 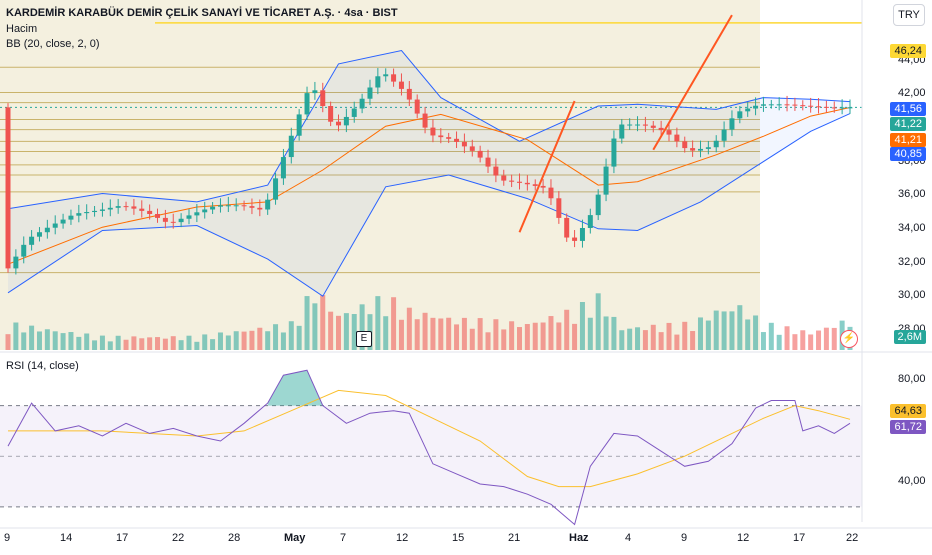 What do you see at coordinates (849, 339) in the screenshot?
I see `lightning-icon: ⚡` at bounding box center [849, 339].